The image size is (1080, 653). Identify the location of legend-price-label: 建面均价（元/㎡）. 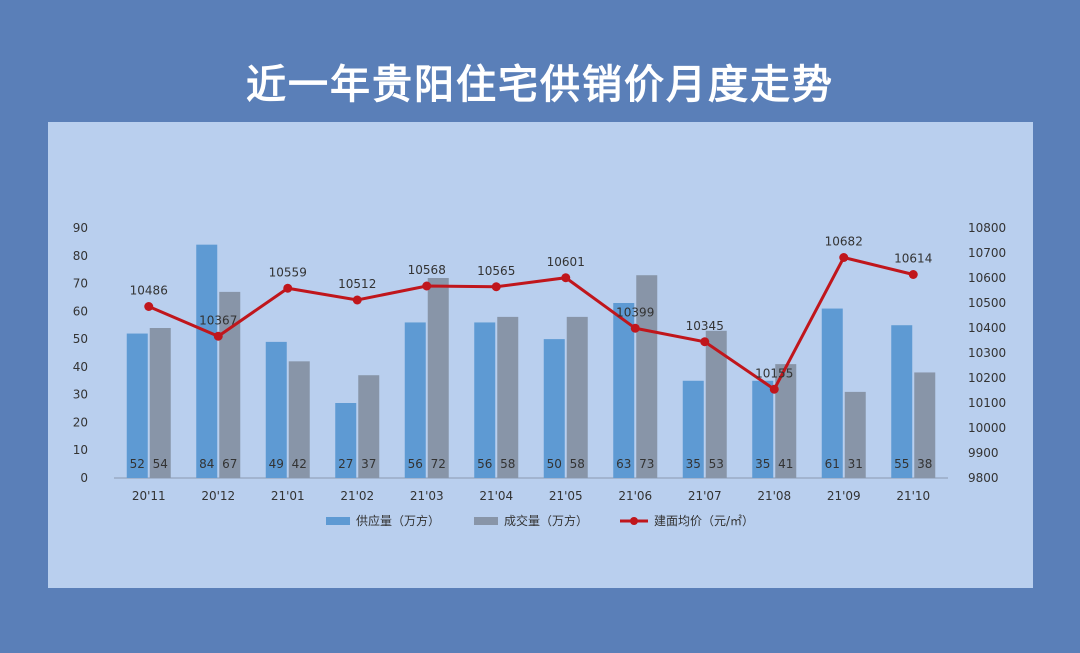
(704, 521).